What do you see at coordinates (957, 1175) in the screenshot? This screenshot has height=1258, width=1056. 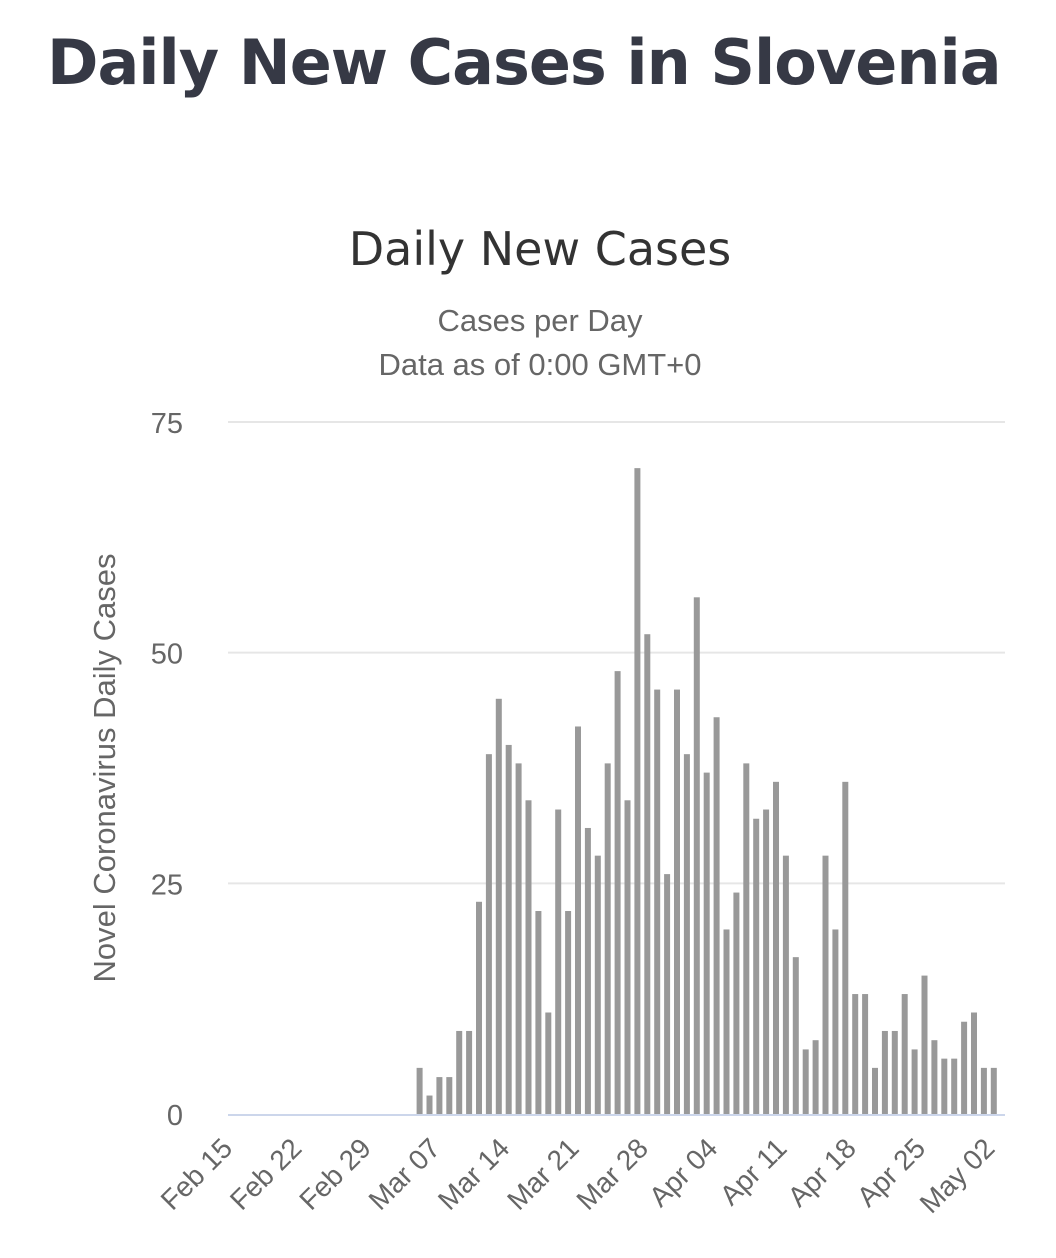 I see `x-tick-label: May 02` at bounding box center [957, 1175].